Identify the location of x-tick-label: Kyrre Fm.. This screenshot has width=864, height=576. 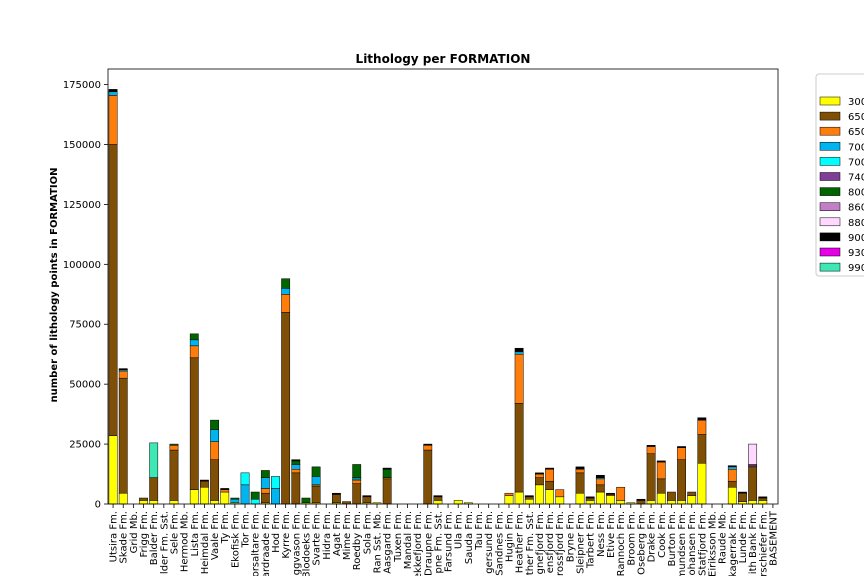
(286, 535).